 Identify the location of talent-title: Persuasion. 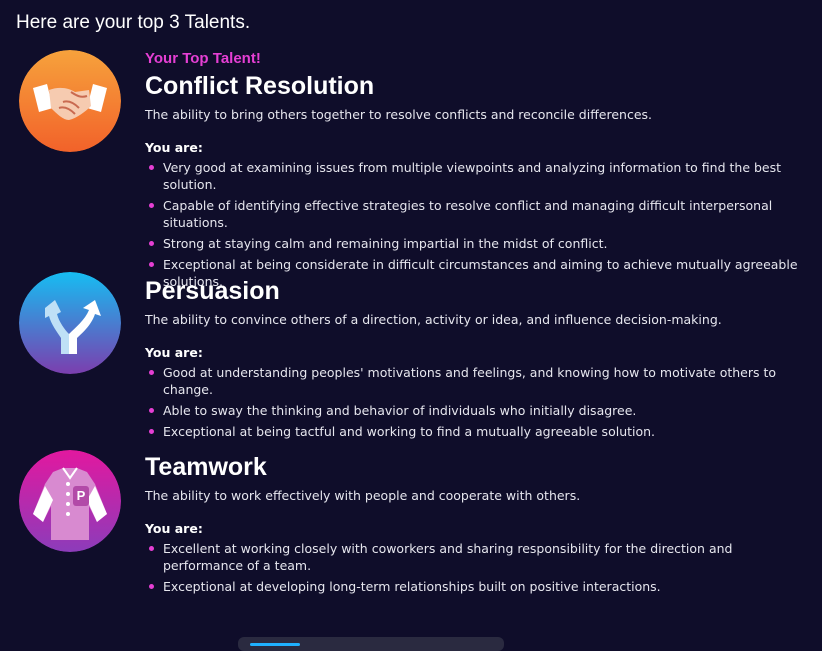
(212, 291).